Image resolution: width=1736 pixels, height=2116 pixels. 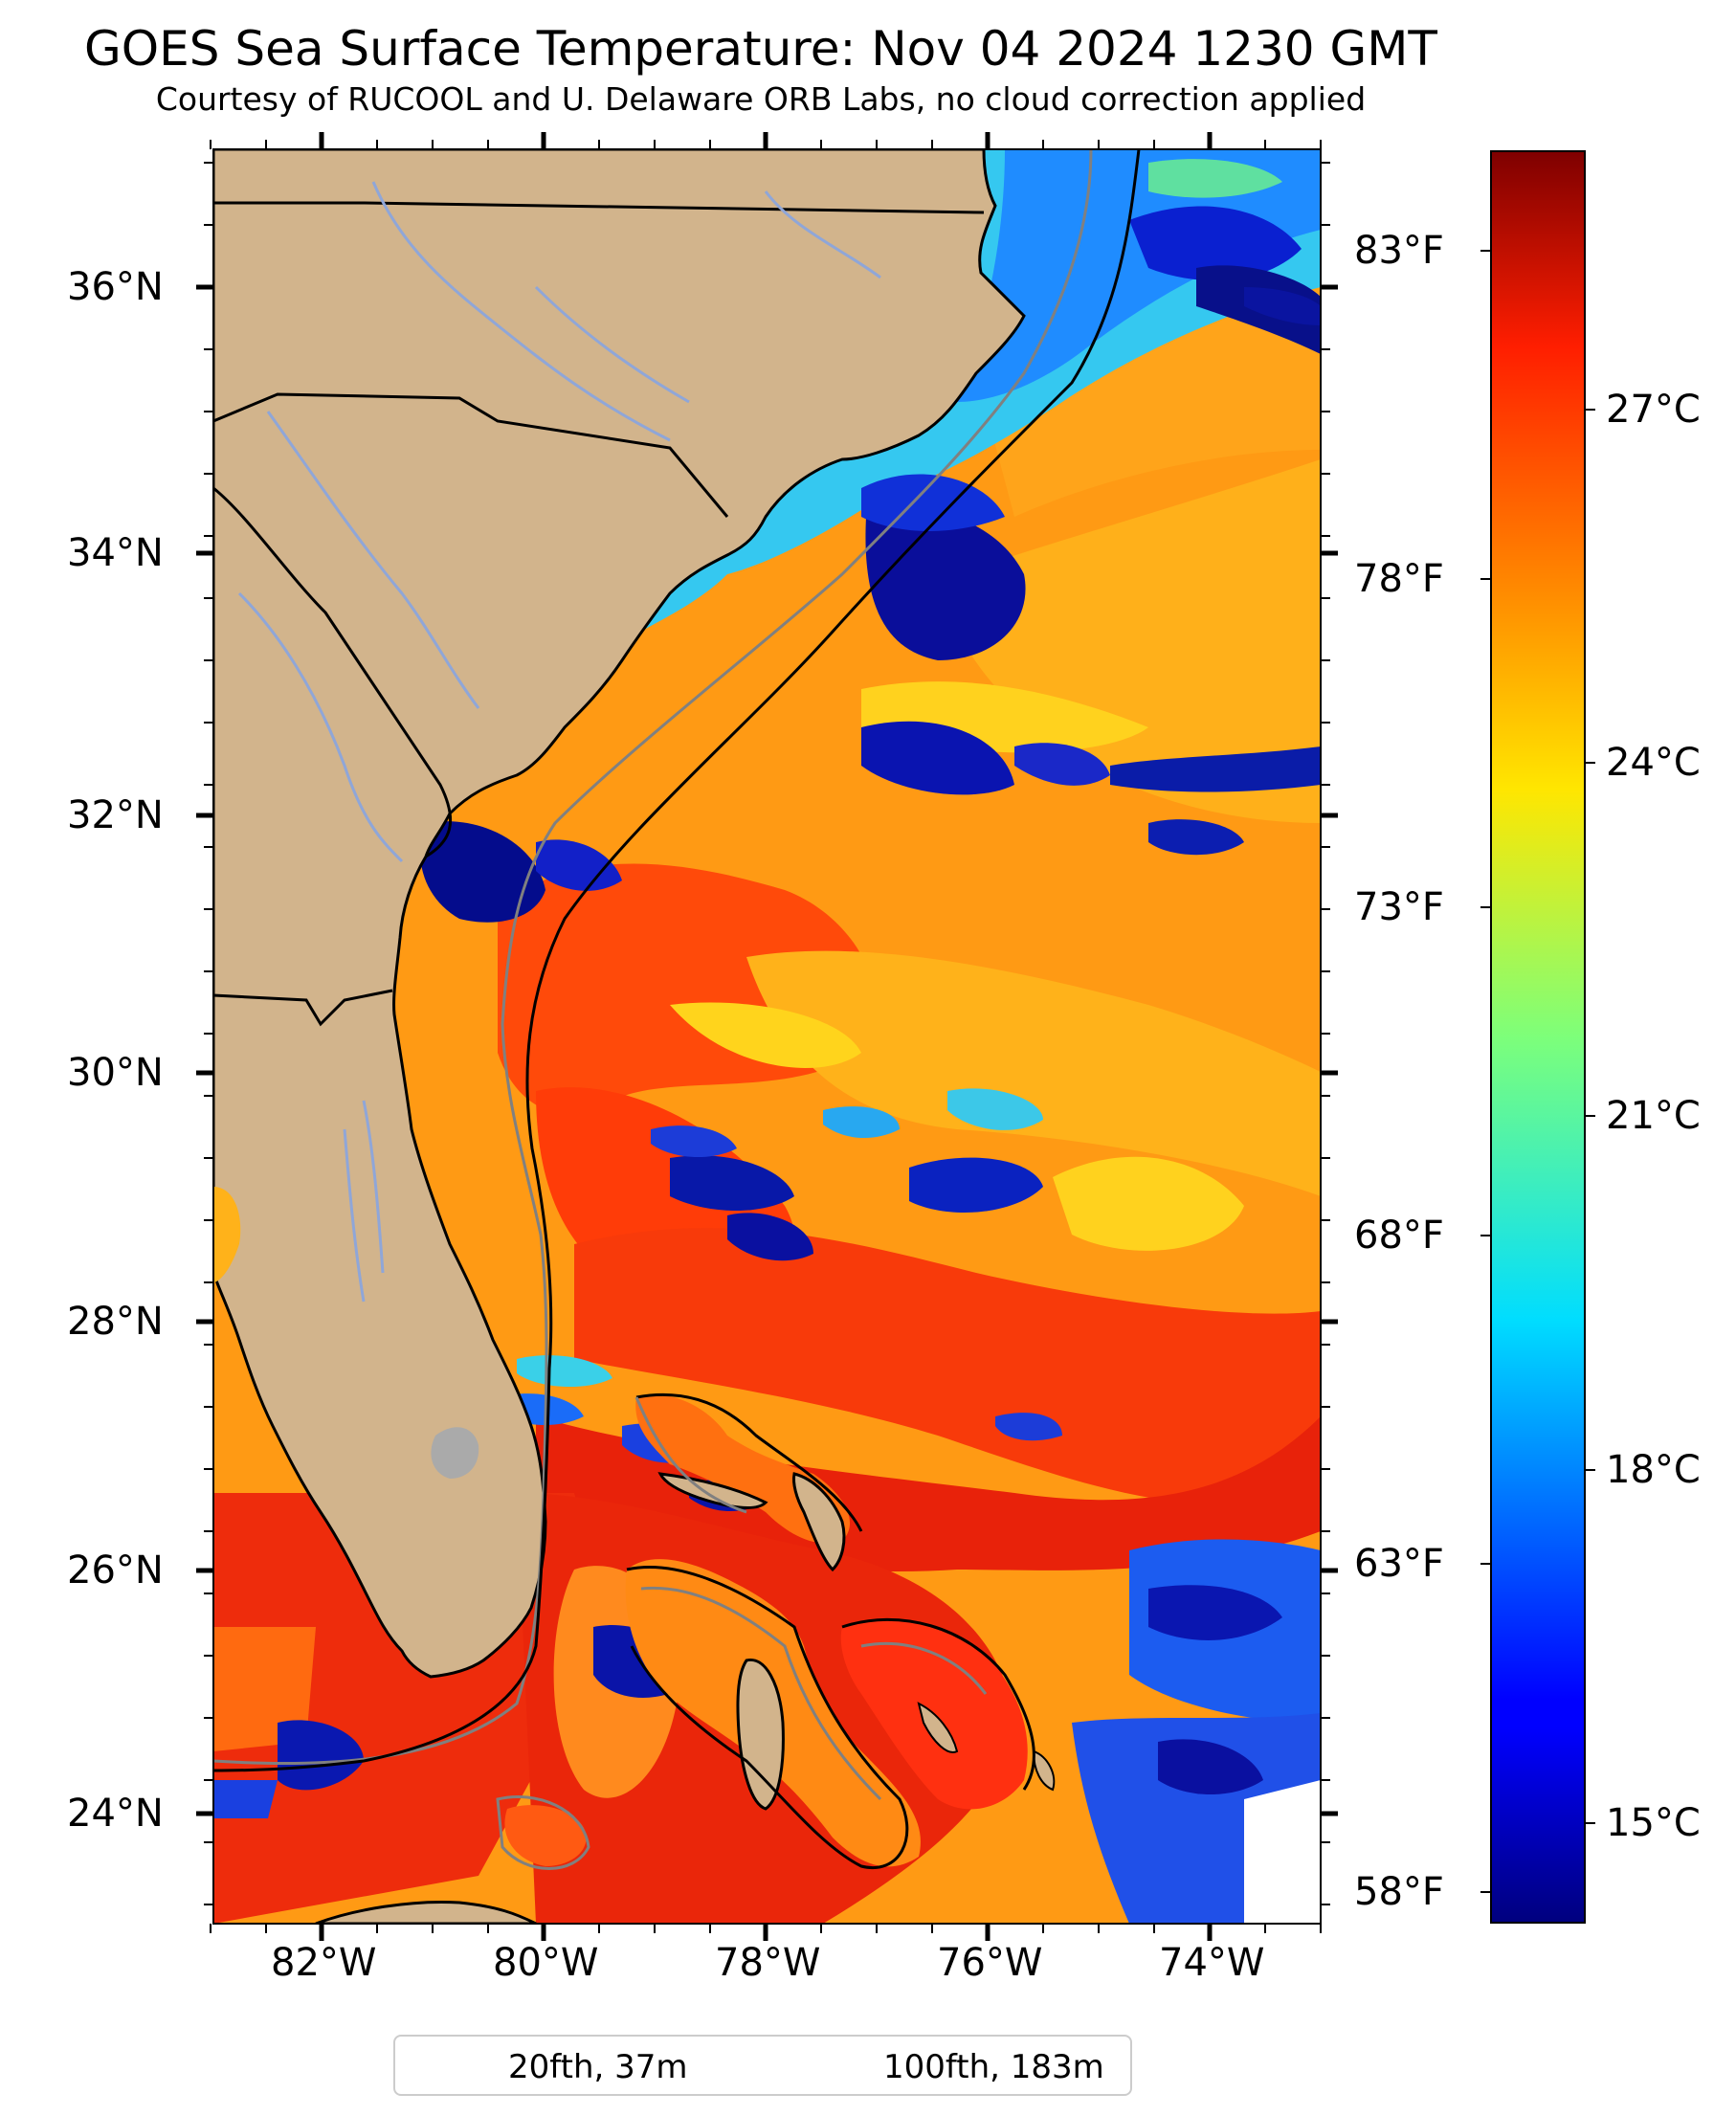 What do you see at coordinates (115, 1814) in the screenshot?
I see `lat-label-24: 24°N` at bounding box center [115, 1814].